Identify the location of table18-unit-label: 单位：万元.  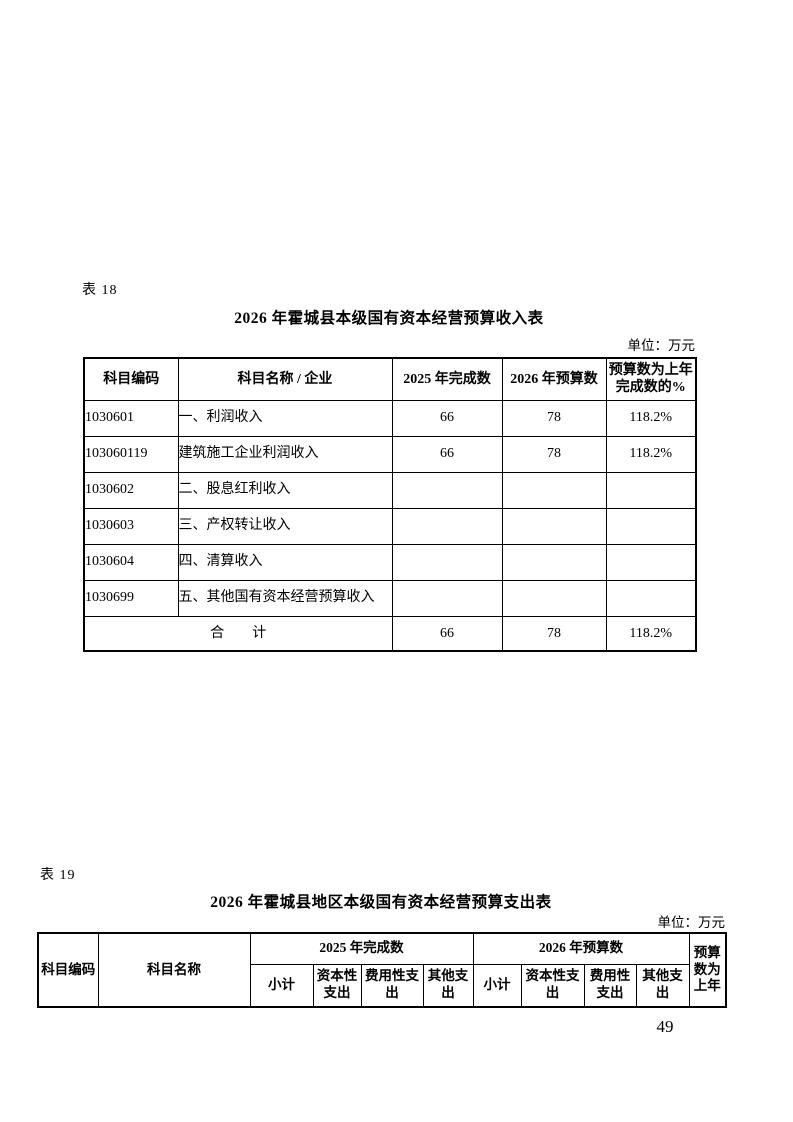
(661, 345).